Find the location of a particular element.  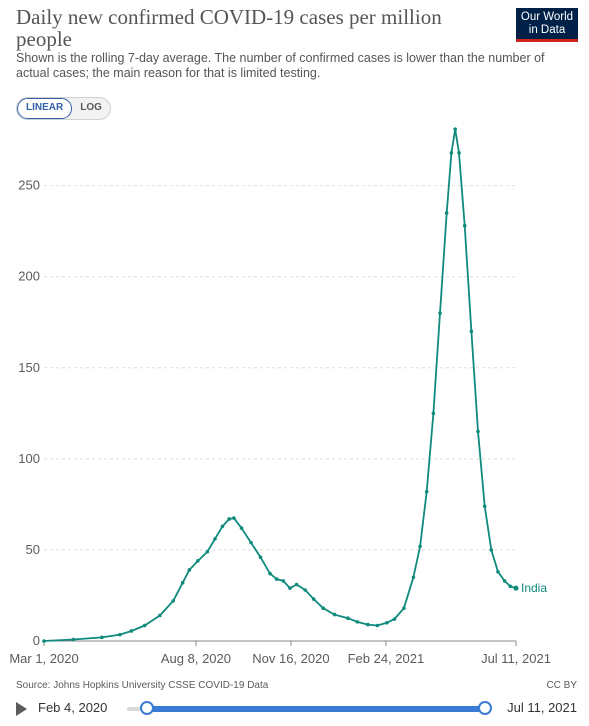

y-tick-label: 150 is located at coordinates (29, 367).